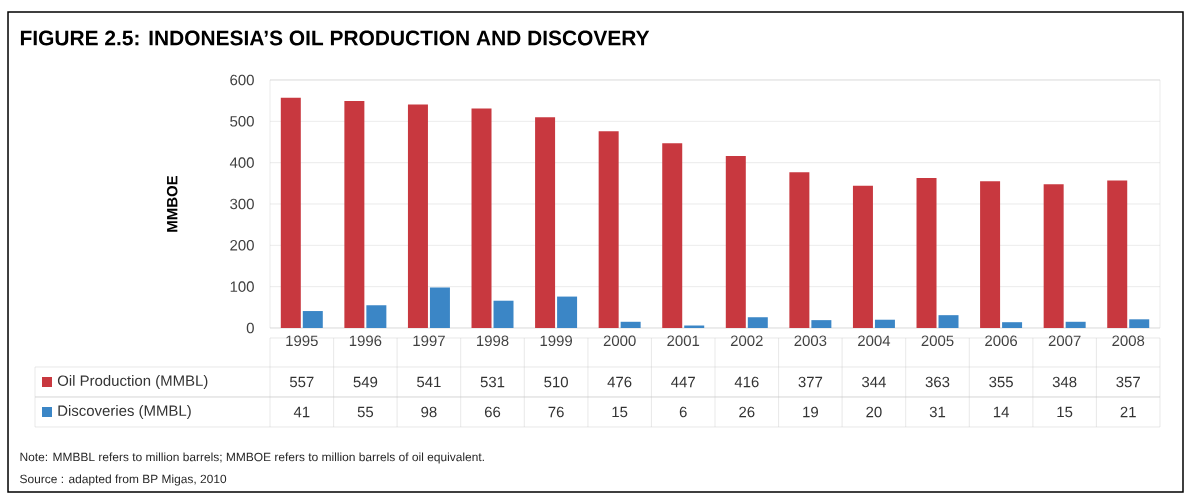  I want to click on data-label: 363, so click(937, 382).